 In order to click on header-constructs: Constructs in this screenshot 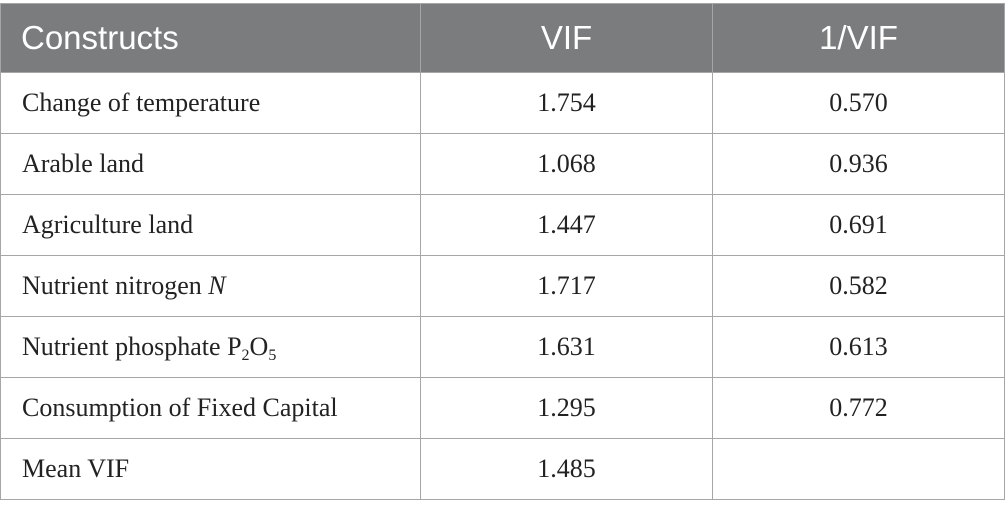, I will do `click(210, 38)`.